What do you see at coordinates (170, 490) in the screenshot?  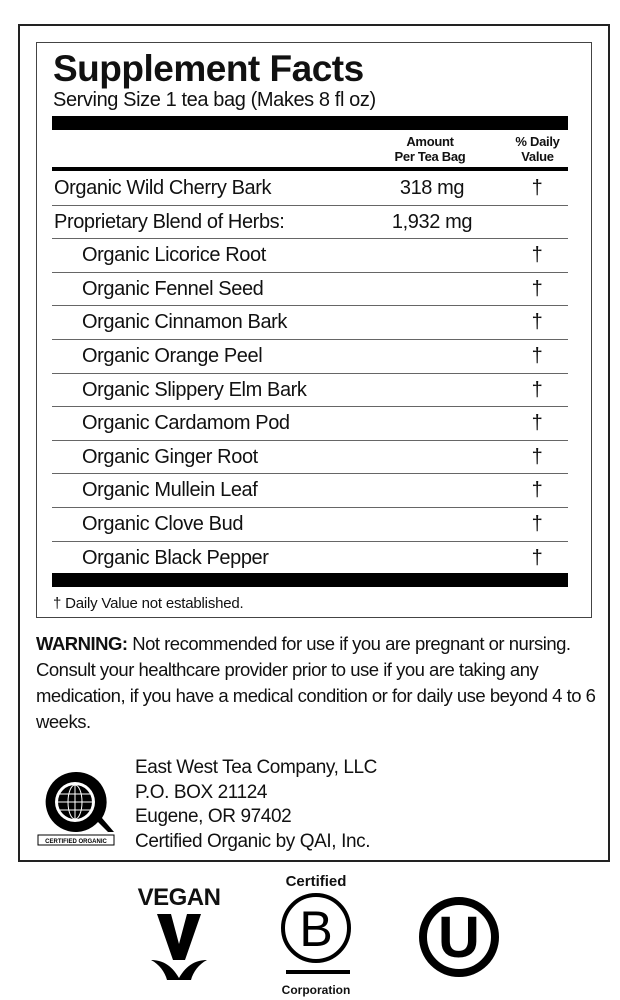 I see `ingredient-name: Organic Mullein Leaf` at bounding box center [170, 490].